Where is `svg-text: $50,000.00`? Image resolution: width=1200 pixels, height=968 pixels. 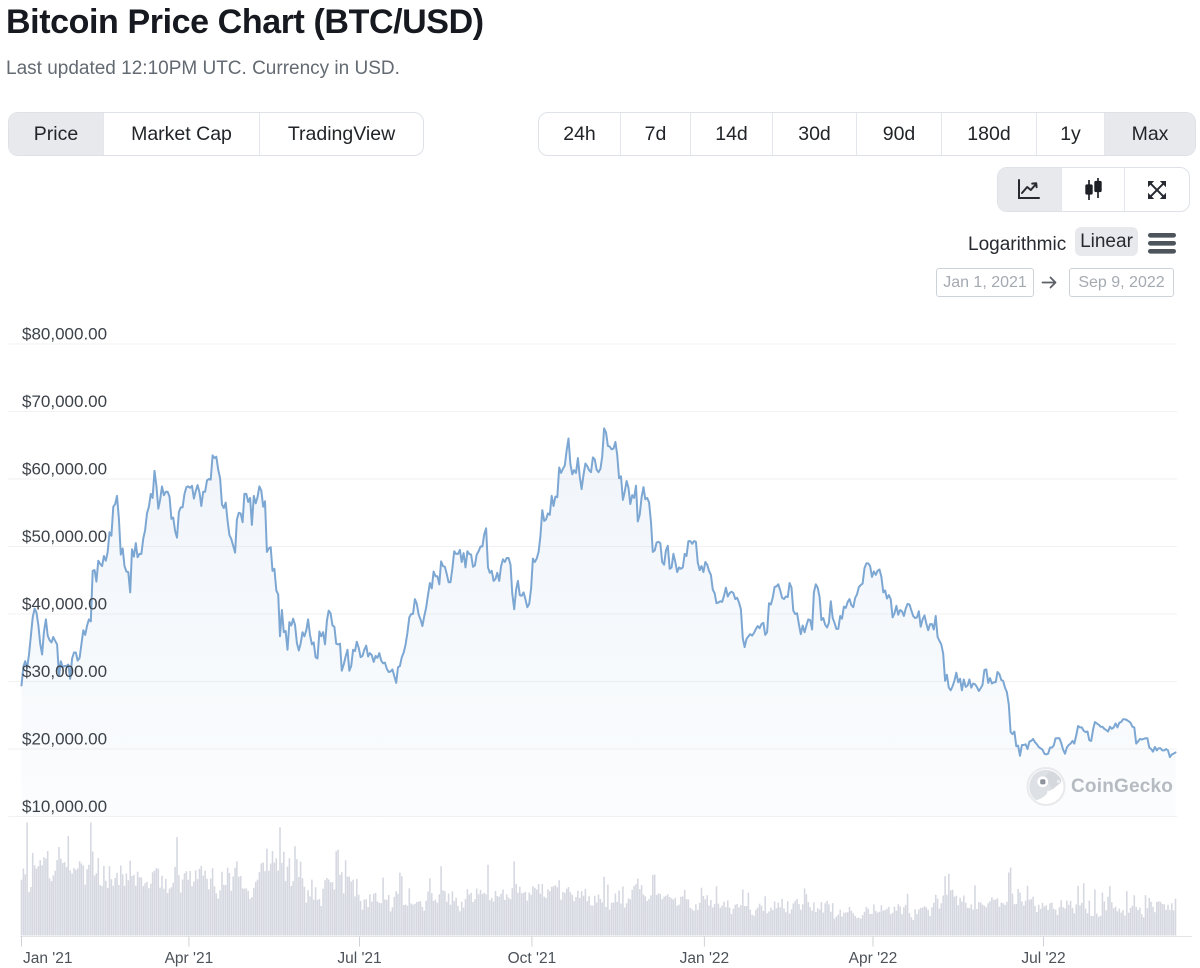
svg-text: $50,000.00 is located at coordinates (64, 536).